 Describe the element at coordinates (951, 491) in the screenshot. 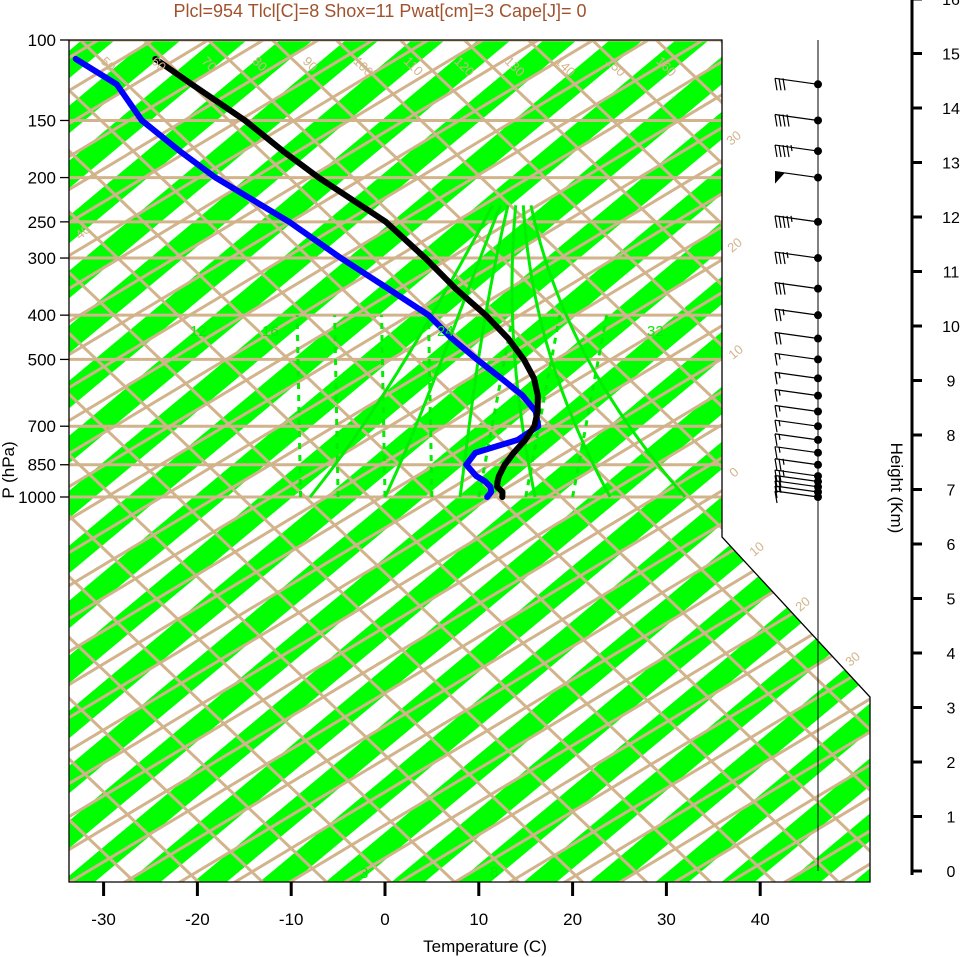

I see `height-tick-label: 7` at that location.